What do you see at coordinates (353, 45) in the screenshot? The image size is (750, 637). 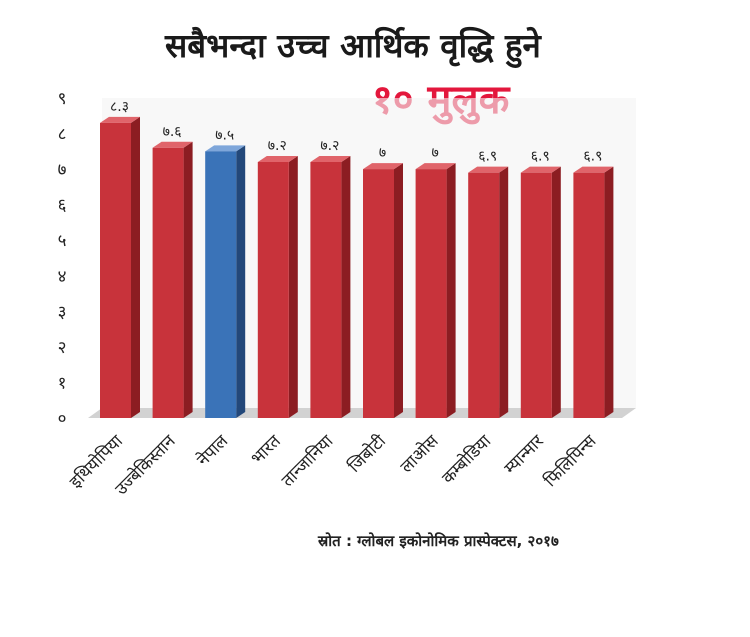 I see `chart-title: सबैभन्दा उच्च आर्थिक वृद्धि हुने` at bounding box center [353, 45].